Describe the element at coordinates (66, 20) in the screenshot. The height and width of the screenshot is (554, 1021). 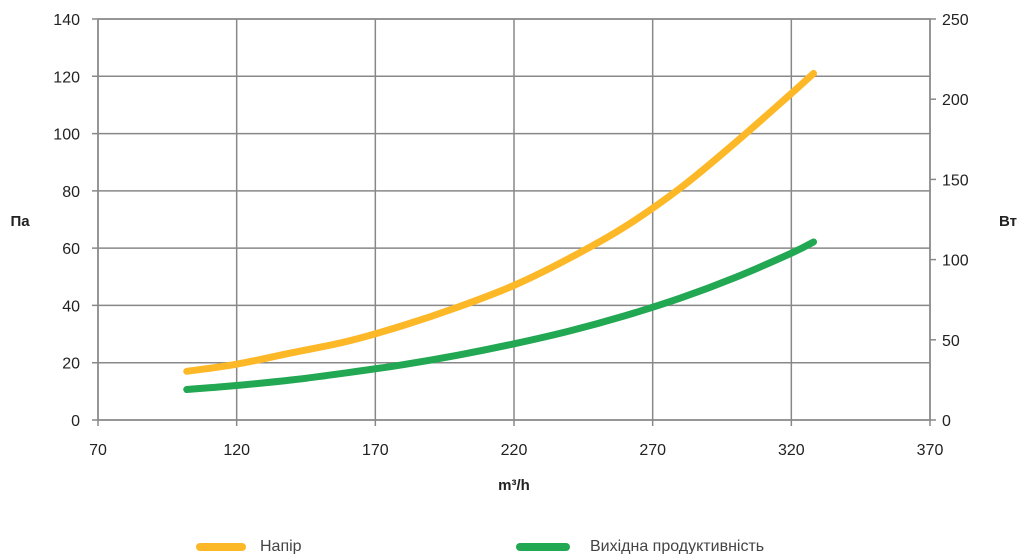
I see `left-y-tick-label: 140` at that location.